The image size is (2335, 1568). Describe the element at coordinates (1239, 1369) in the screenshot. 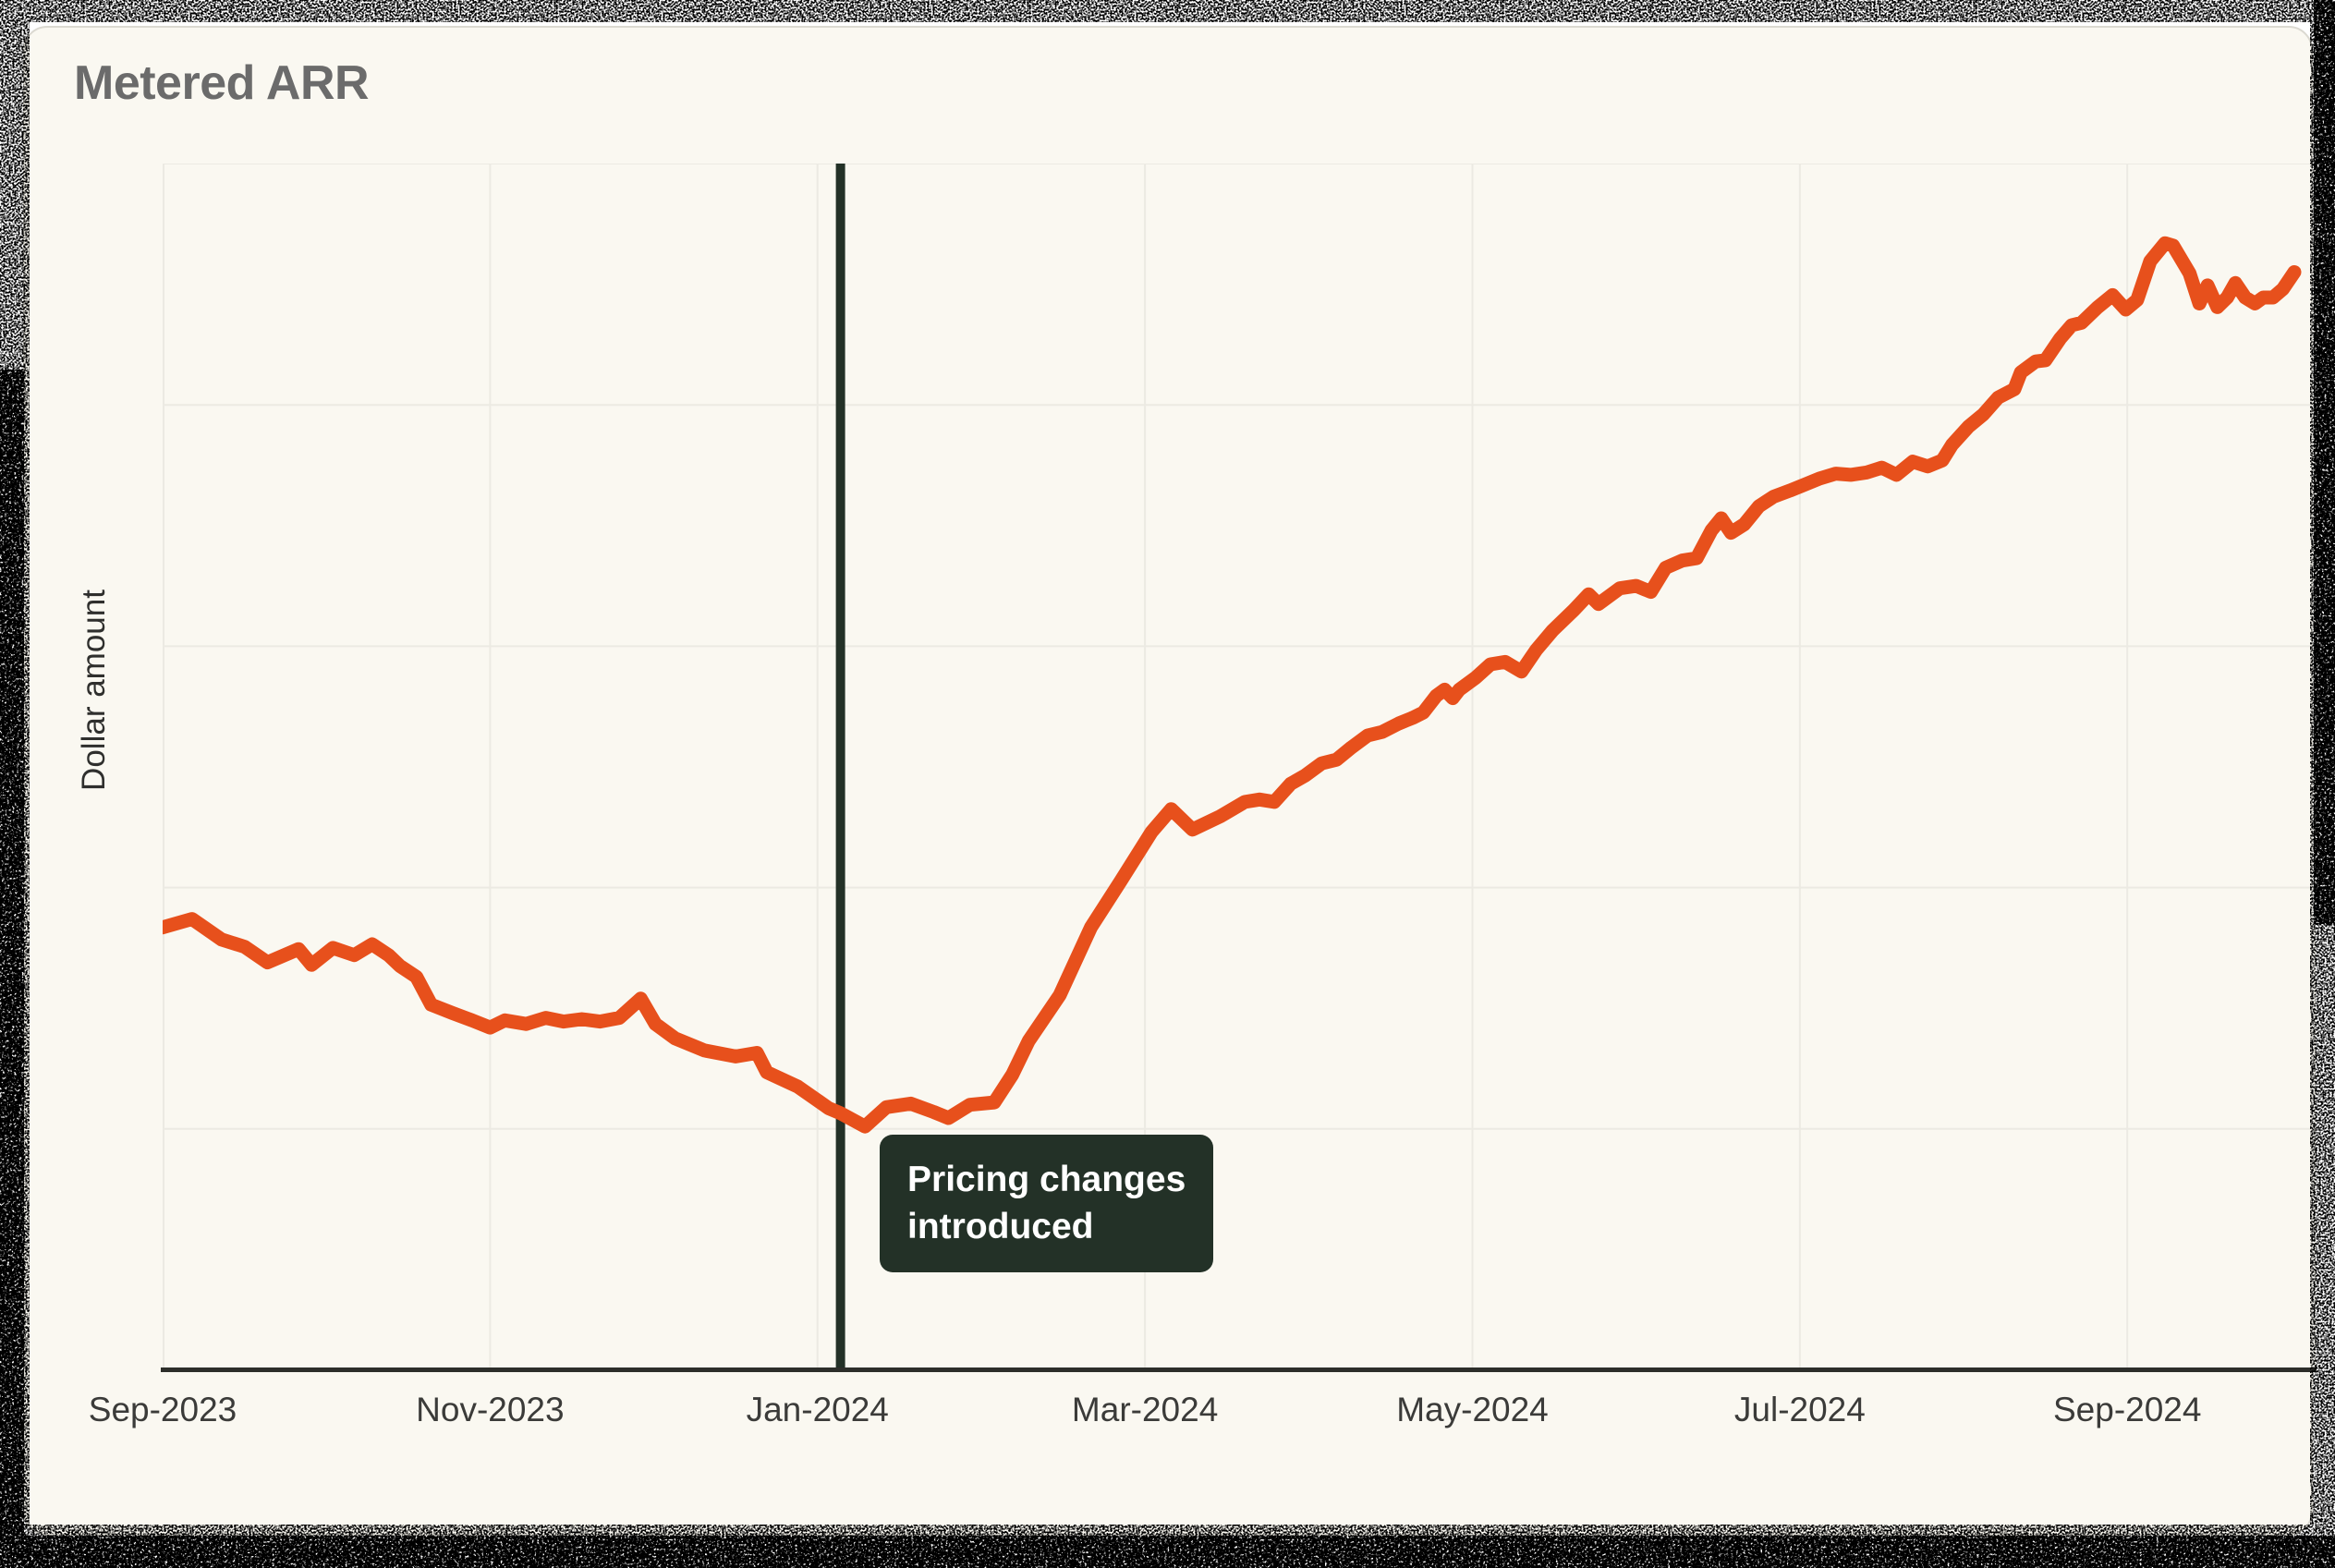

I see `x-axis-line` at that location.